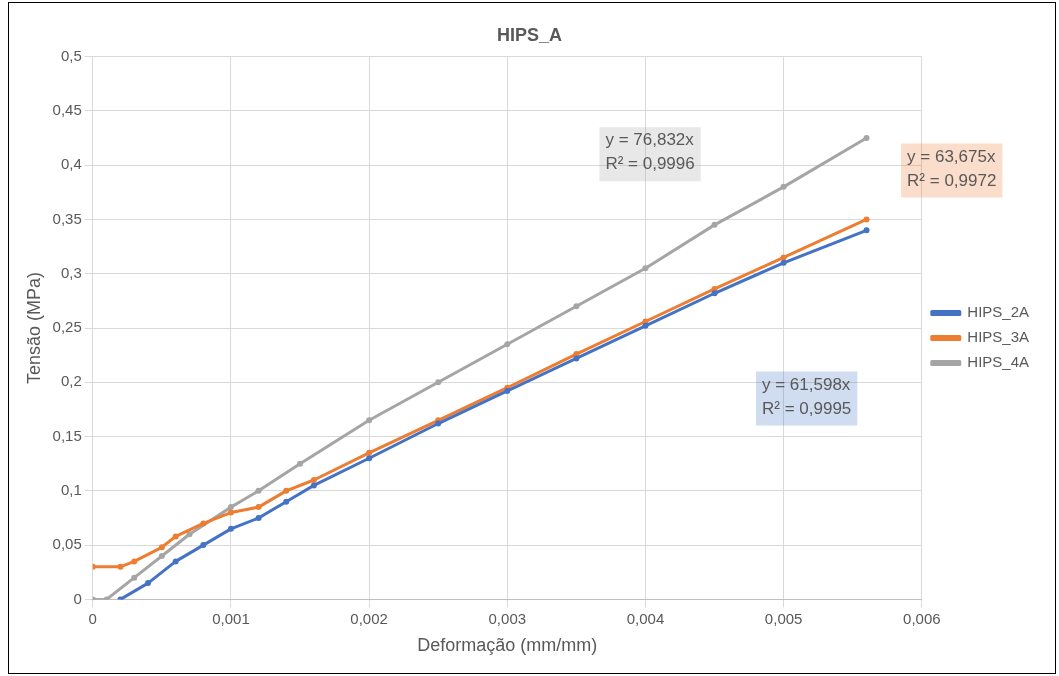  I want to click on x-tick-label: 0,002, so click(369, 618).